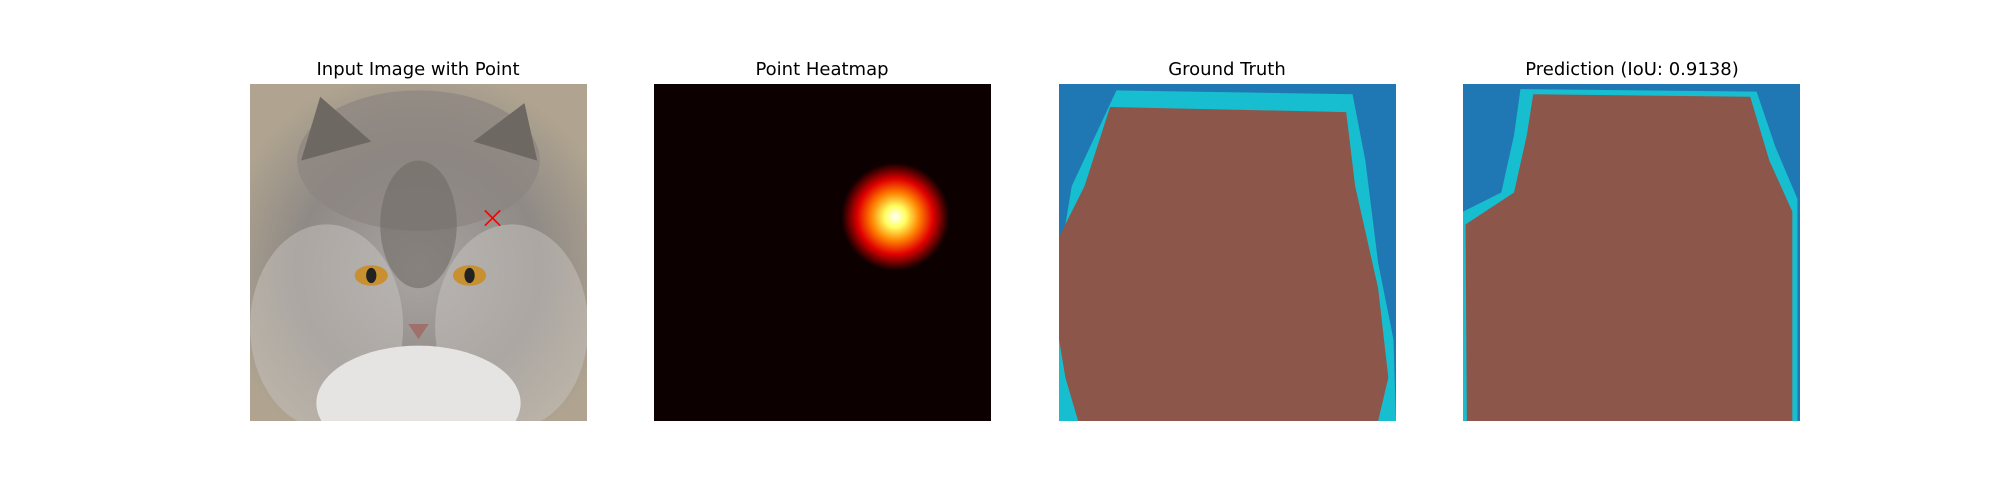 Image resolution: width=2000 pixels, height=500 pixels. I want to click on input-image, so click(418, 252).